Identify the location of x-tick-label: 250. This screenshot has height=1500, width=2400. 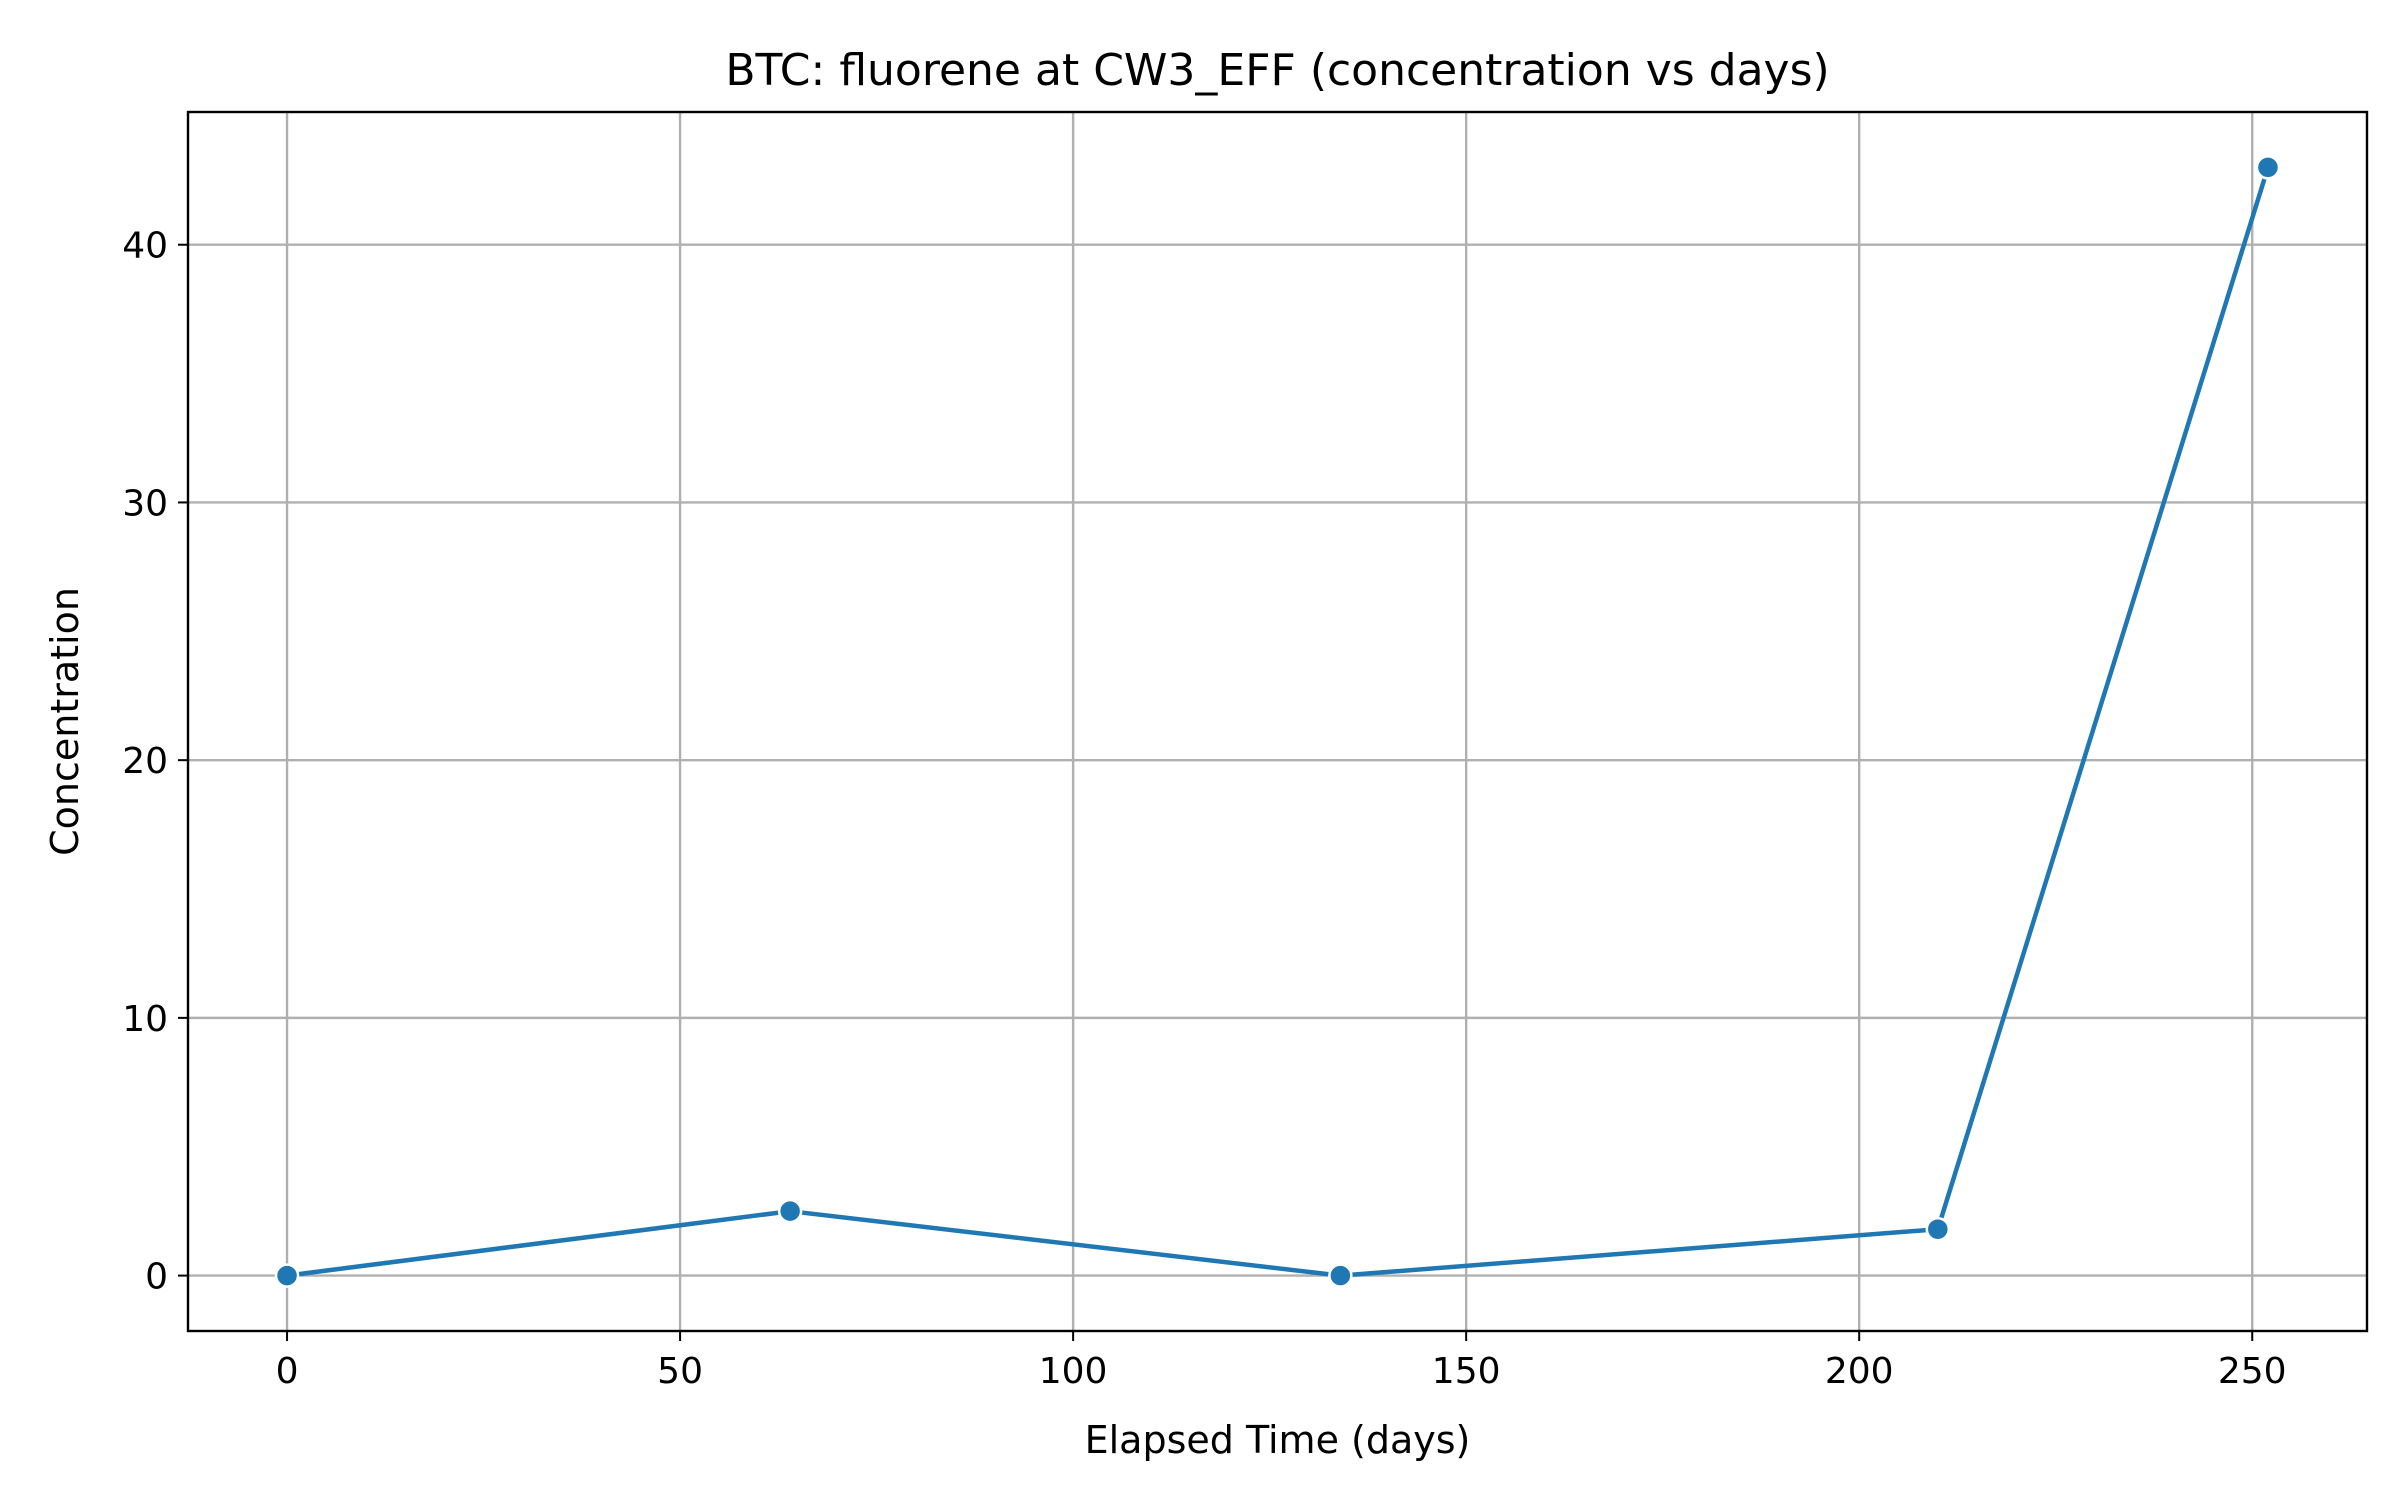
(2252, 1371).